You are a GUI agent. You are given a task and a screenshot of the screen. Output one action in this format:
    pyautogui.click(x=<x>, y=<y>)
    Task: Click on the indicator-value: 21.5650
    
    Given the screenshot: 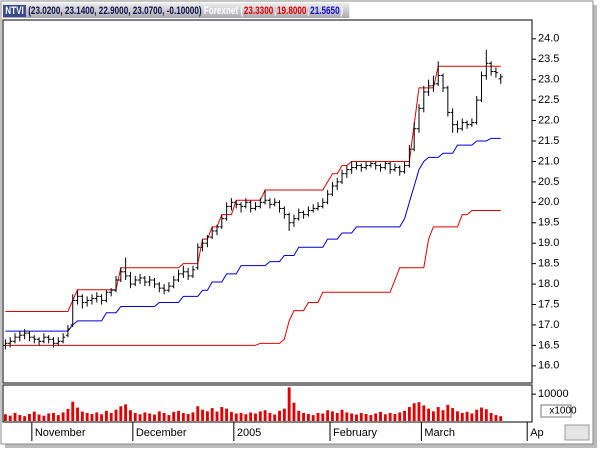 What is the action you would take?
    pyautogui.click(x=325, y=10)
    